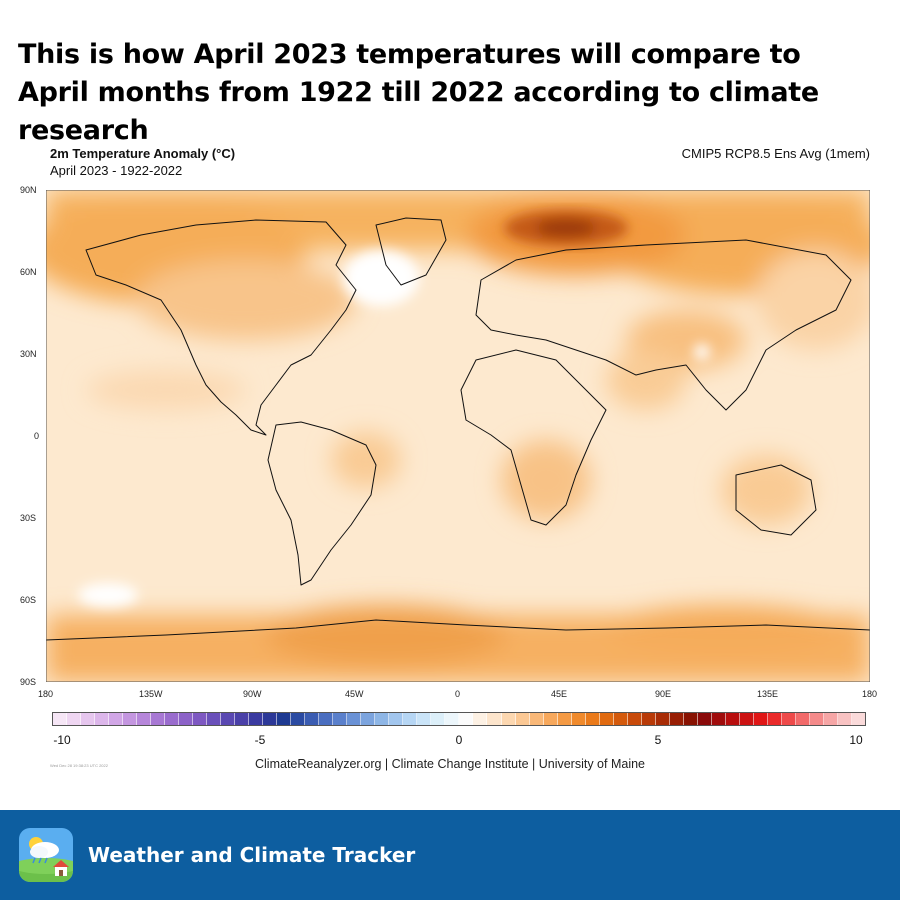 The height and width of the screenshot is (900, 900). Describe the element at coordinates (79, 765) in the screenshot. I see `render-timestamp: Wed Dec 28 19:38:23 UTC 2022` at that location.